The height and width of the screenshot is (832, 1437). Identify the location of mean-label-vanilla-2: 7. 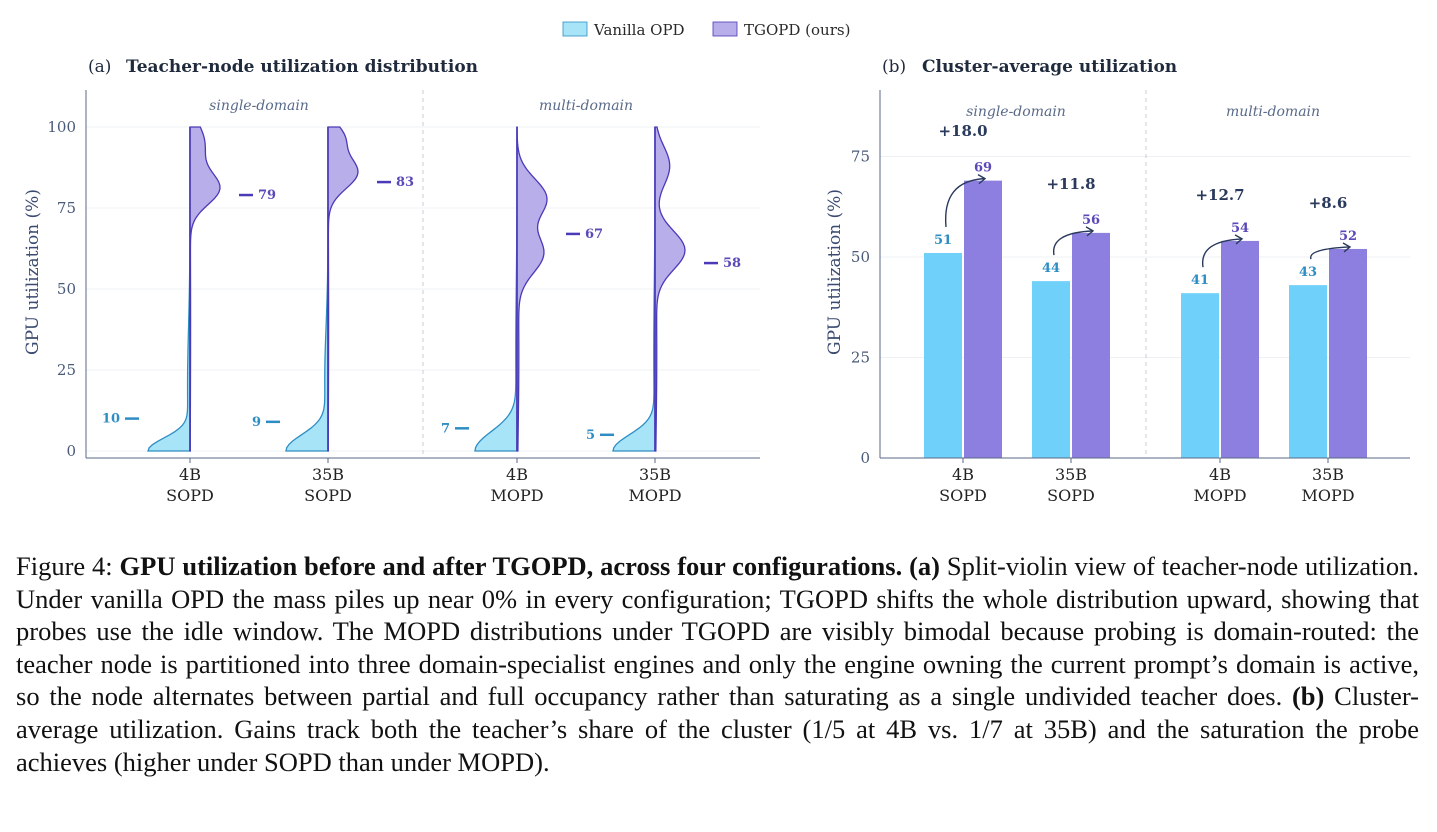
(445, 428).